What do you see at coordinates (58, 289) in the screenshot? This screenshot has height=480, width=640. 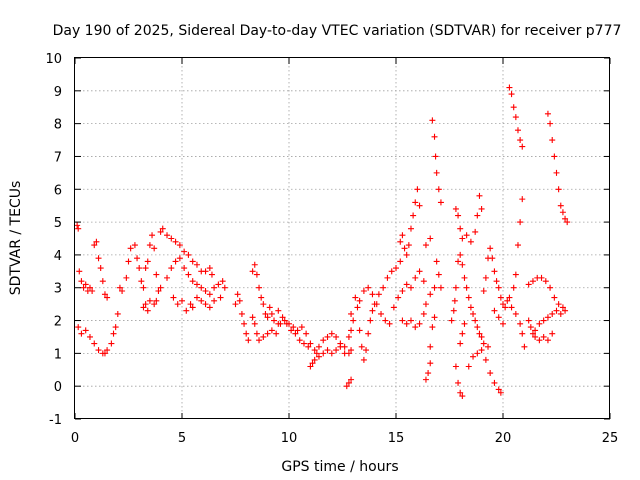 I see `y-tick-label: 3` at bounding box center [58, 289].